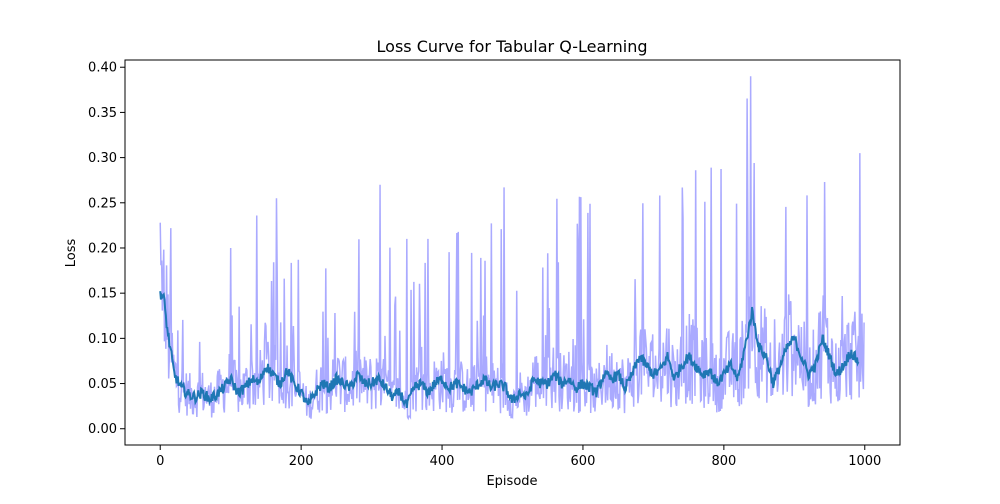 The image size is (1000, 504). I want to click on y-tick-label: 0.30, so click(102, 158).